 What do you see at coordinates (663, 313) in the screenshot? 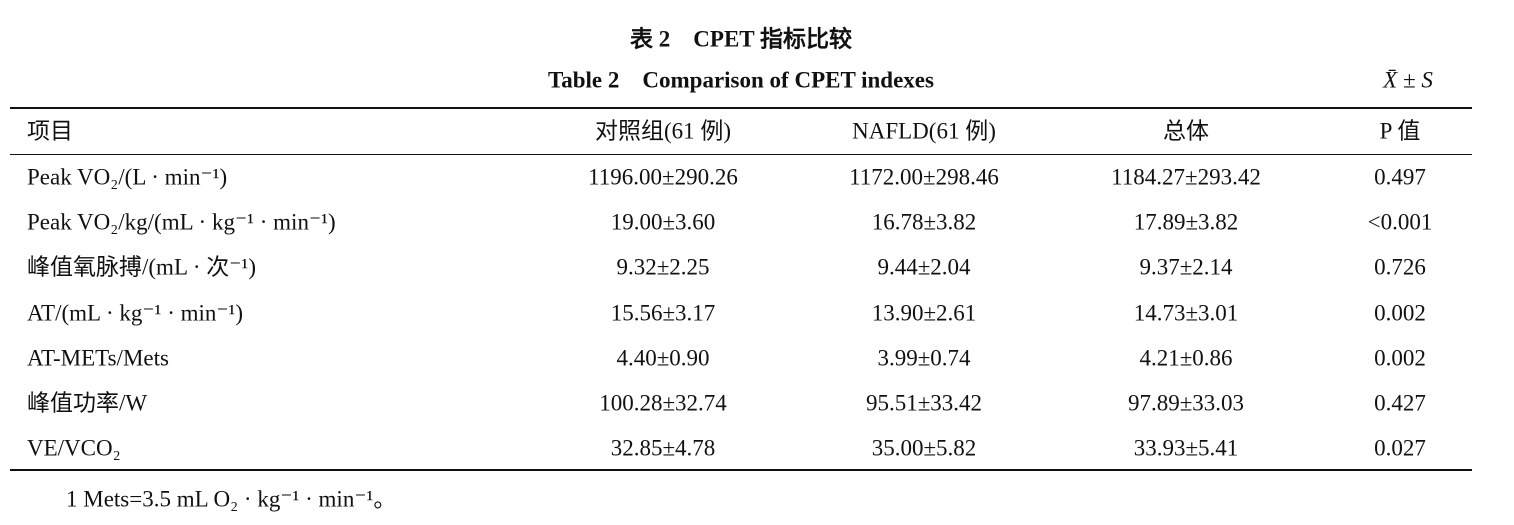
I see `cell: 15.56±3.17` at bounding box center [663, 313].